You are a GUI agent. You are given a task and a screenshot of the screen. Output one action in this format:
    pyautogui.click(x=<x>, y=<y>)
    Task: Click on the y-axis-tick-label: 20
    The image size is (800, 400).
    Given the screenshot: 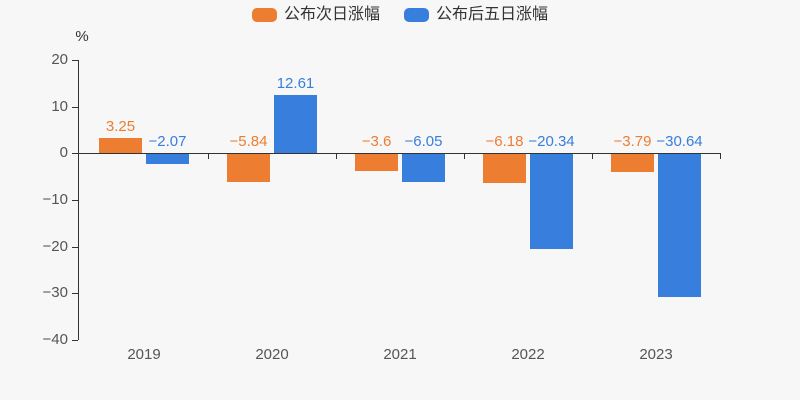 What is the action you would take?
    pyautogui.click(x=59, y=59)
    